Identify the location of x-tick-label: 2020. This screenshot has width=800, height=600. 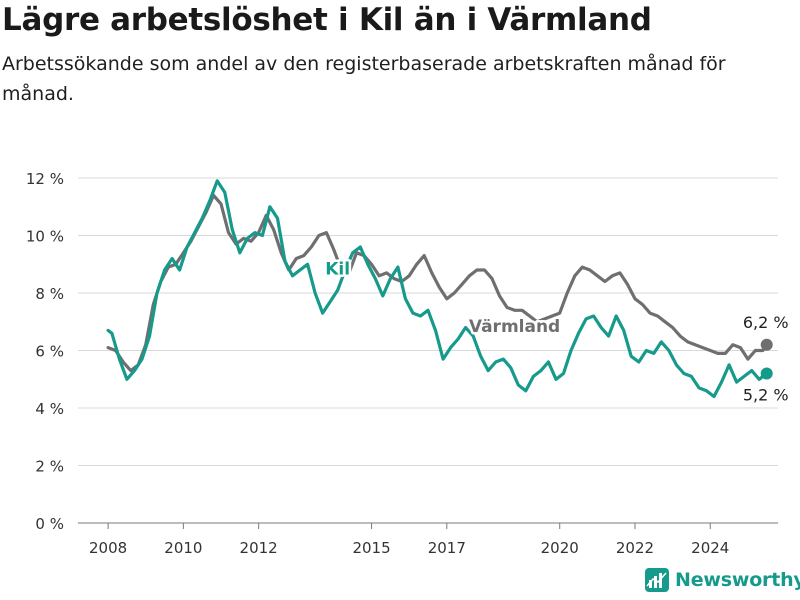
(560, 548).